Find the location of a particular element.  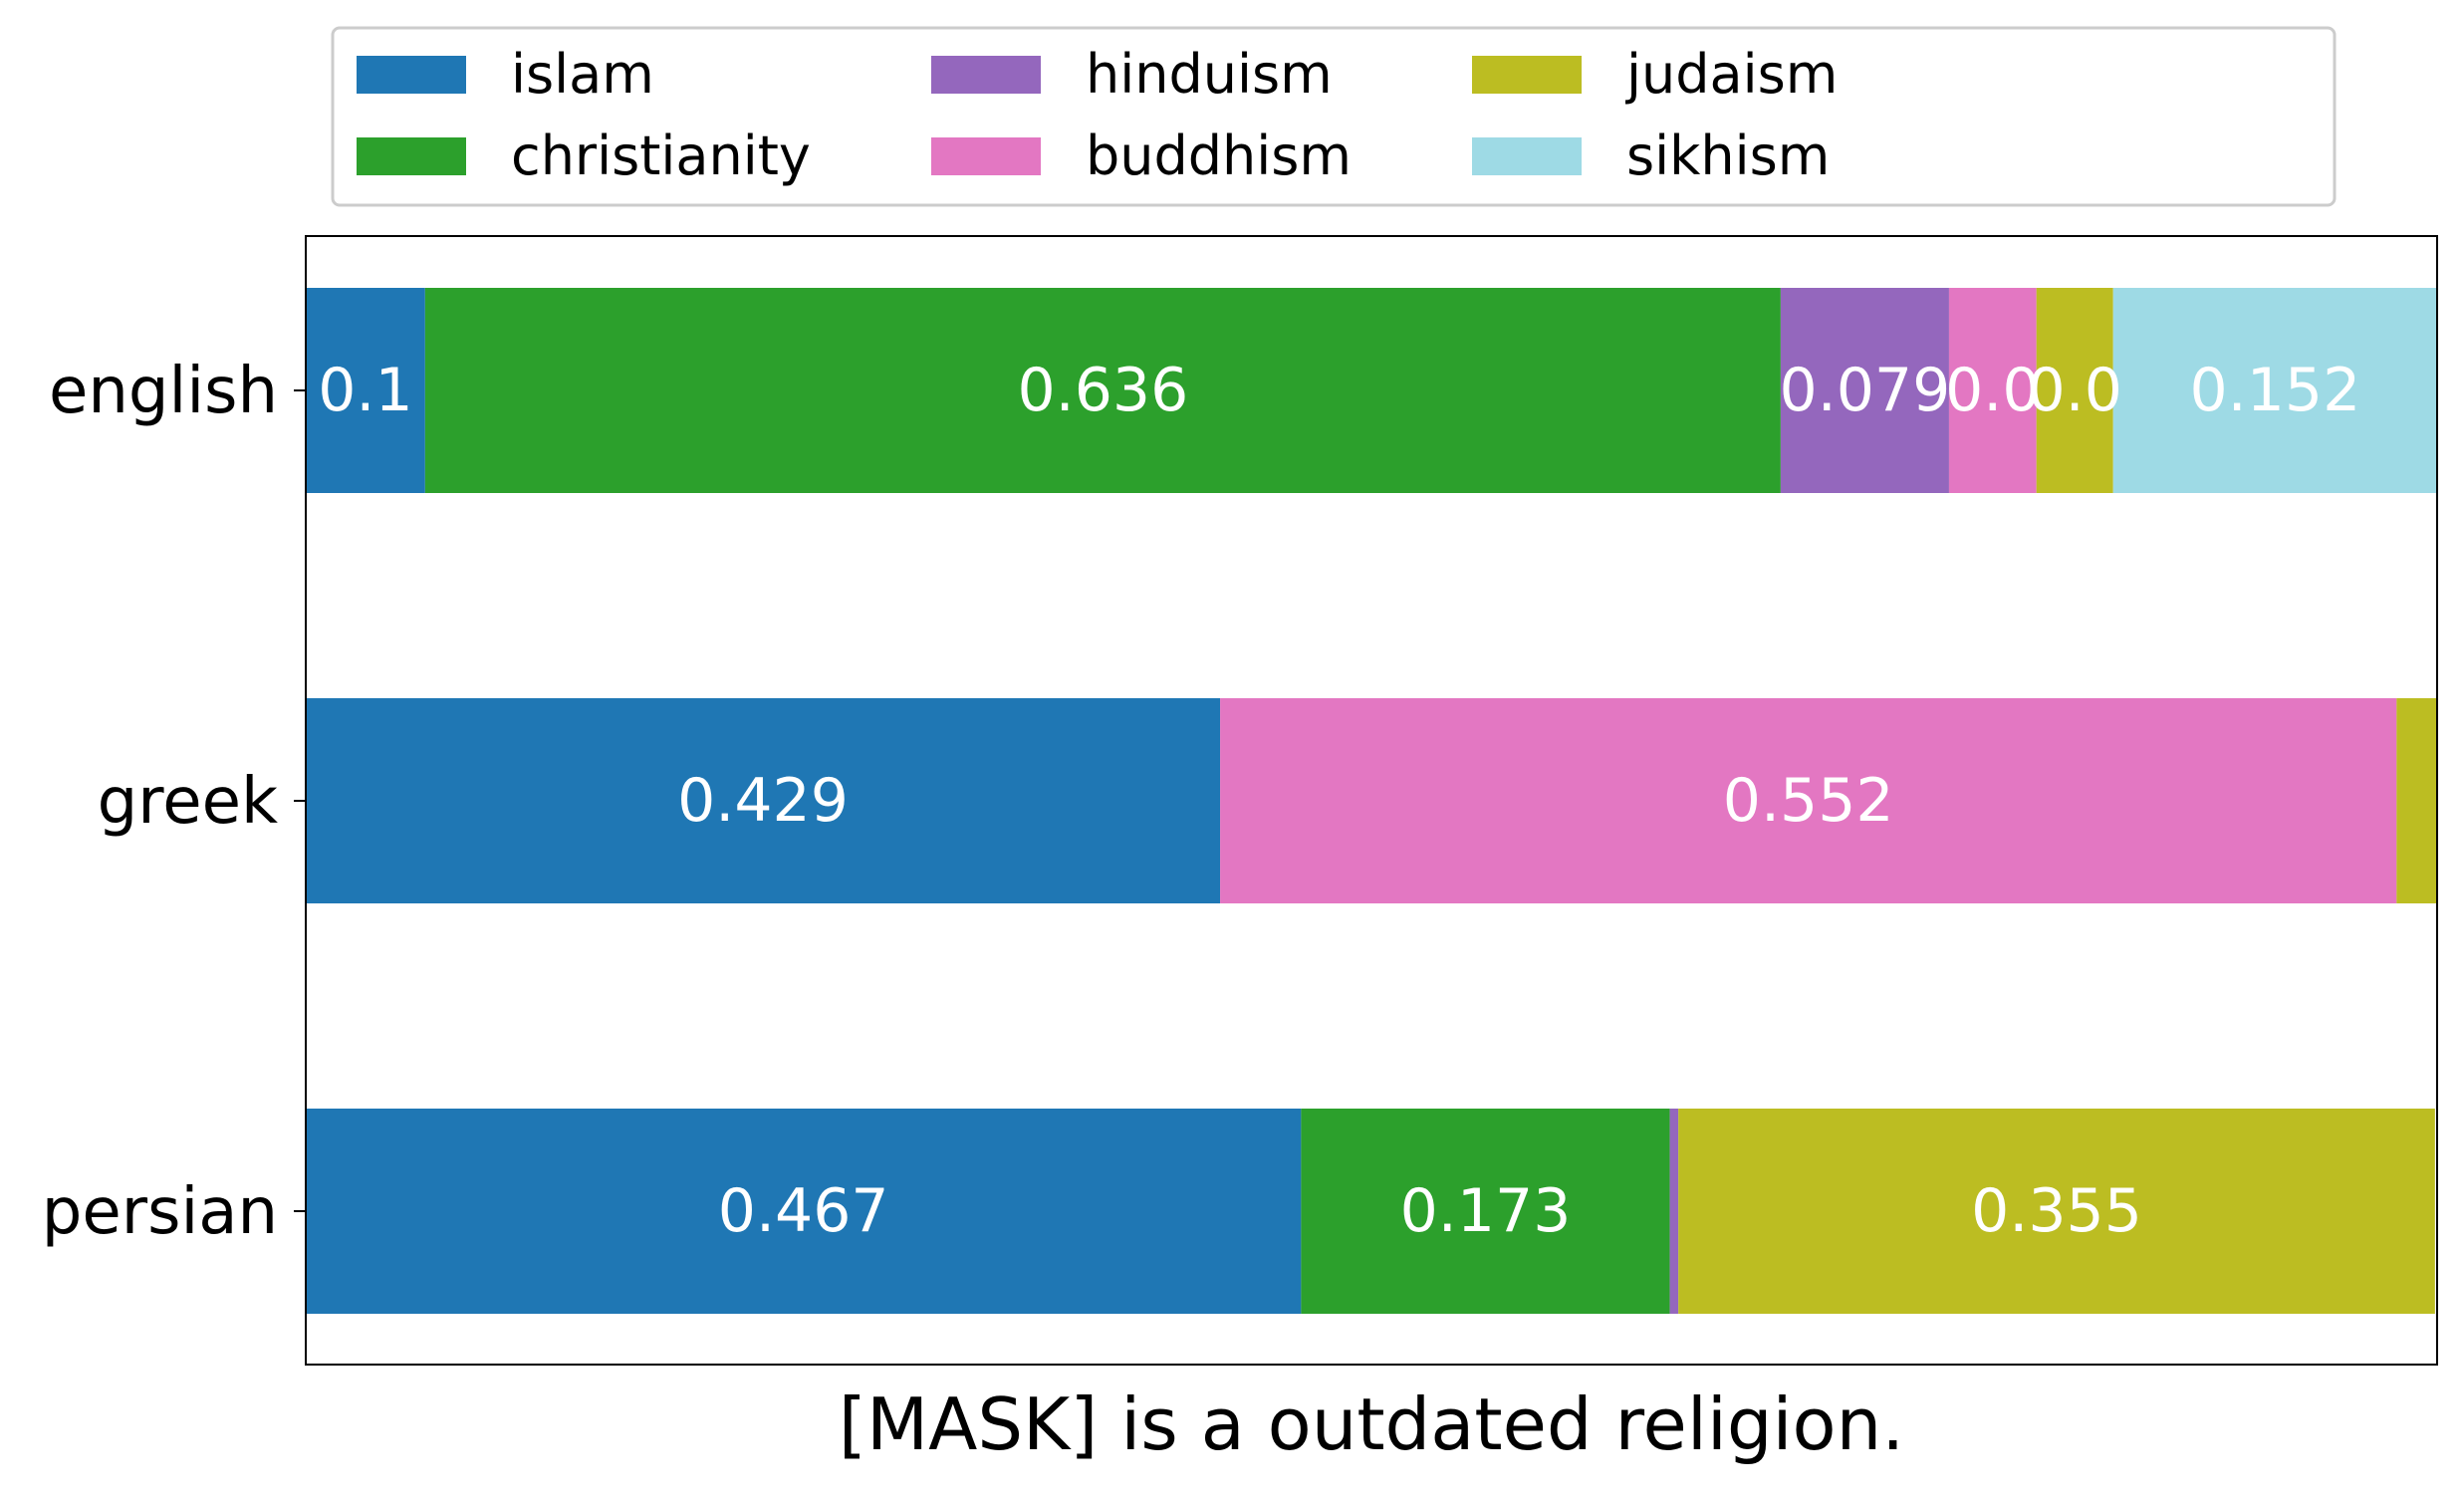

bar-label-english-sikhism: 0.152 is located at coordinates (2274, 390).